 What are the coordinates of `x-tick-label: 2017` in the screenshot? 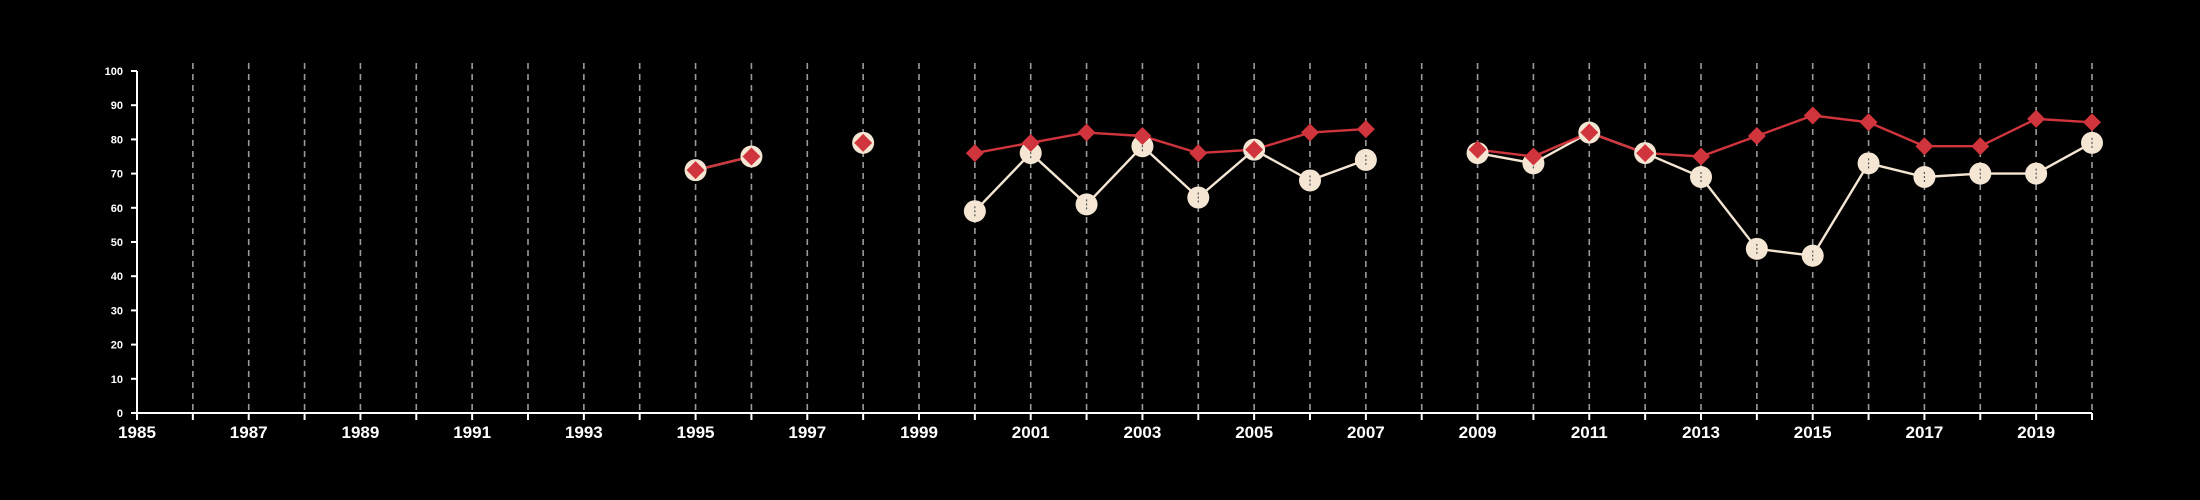 It's located at (1925, 432).